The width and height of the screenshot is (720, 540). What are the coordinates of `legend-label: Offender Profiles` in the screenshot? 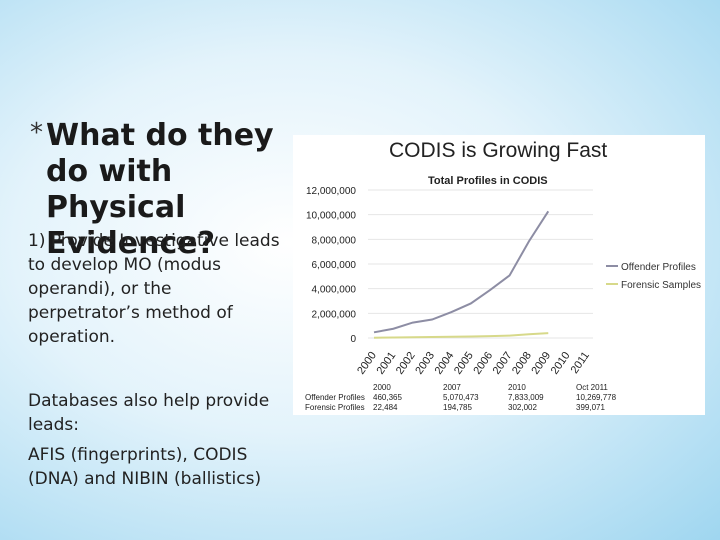 It's located at (658, 267).